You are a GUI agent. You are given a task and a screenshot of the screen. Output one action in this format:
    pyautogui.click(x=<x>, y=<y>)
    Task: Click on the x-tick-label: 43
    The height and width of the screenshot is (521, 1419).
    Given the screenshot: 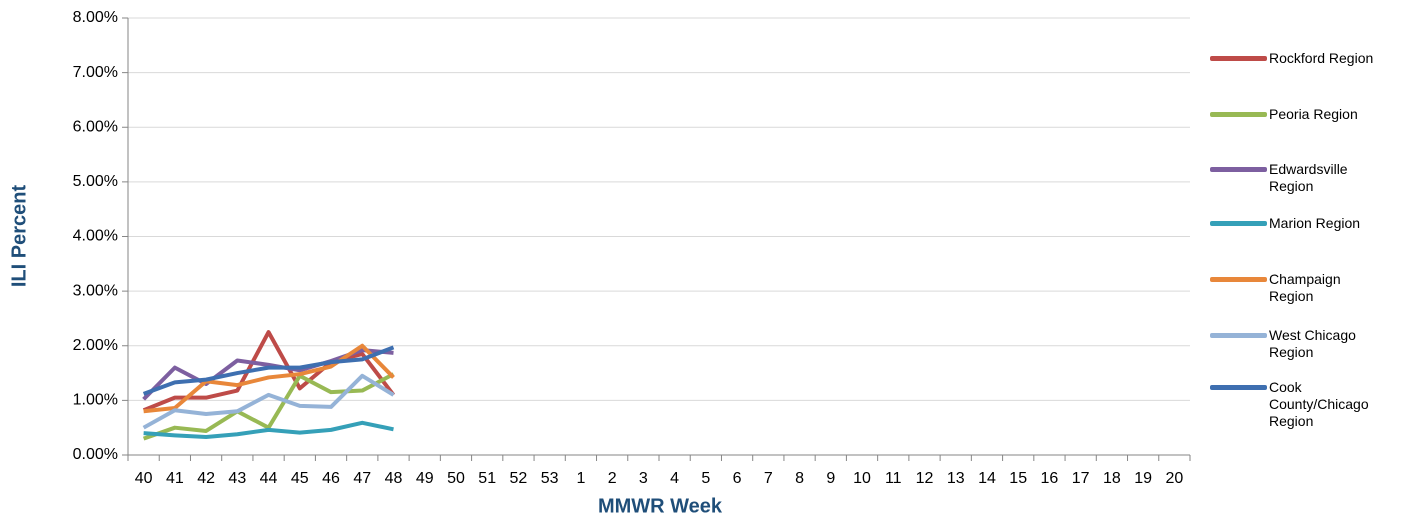 What is the action you would take?
    pyautogui.click(x=237, y=478)
    